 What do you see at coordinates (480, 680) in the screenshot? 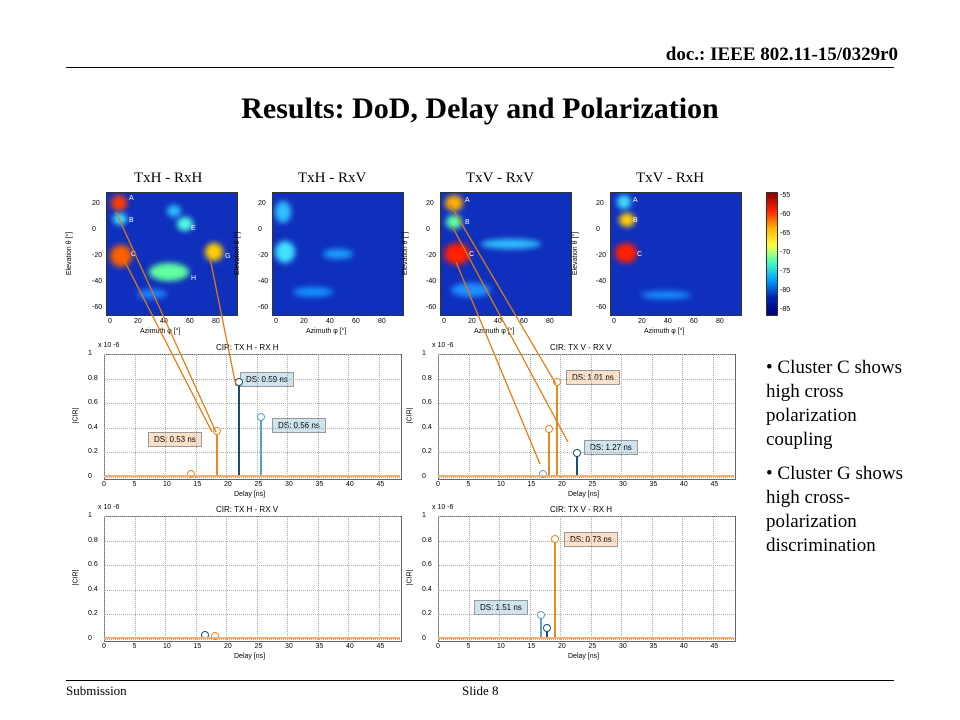
I see `footer-divider` at bounding box center [480, 680].